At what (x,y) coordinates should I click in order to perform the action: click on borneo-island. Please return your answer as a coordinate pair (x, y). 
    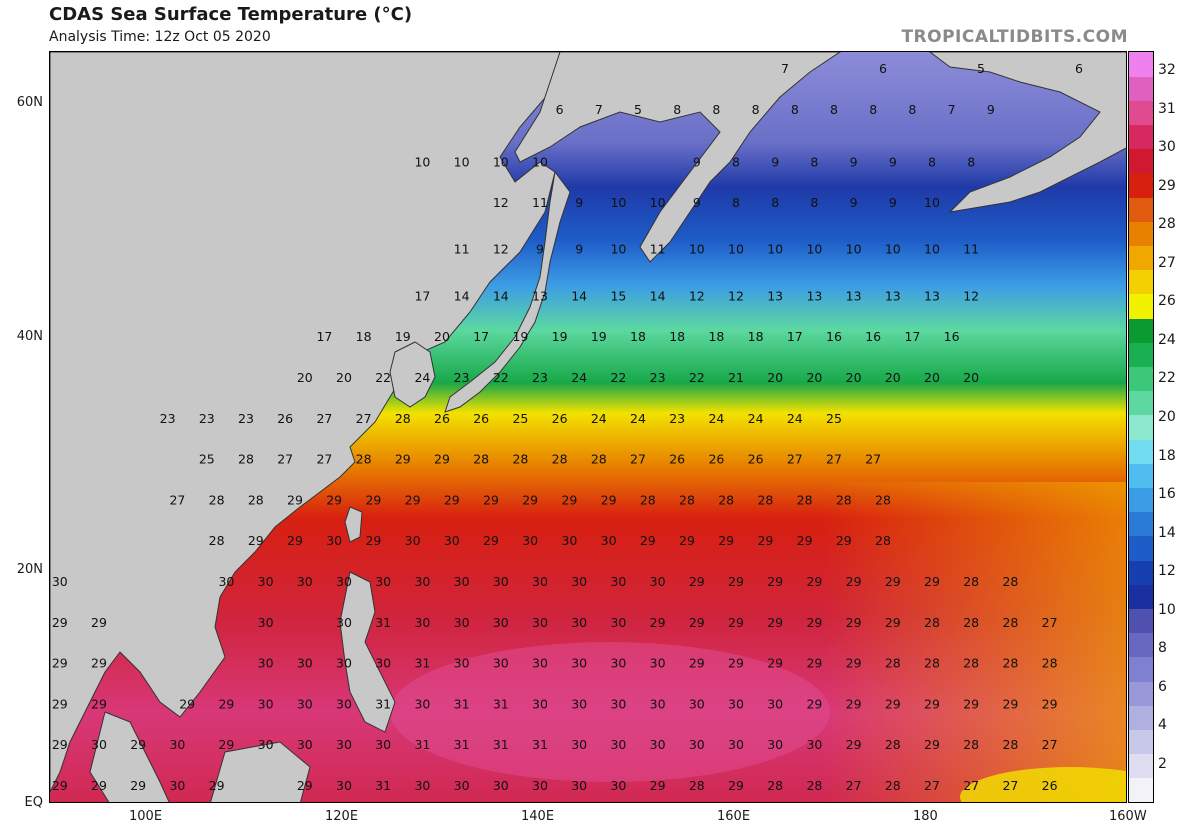
    Looking at the image, I should click on (260, 771).